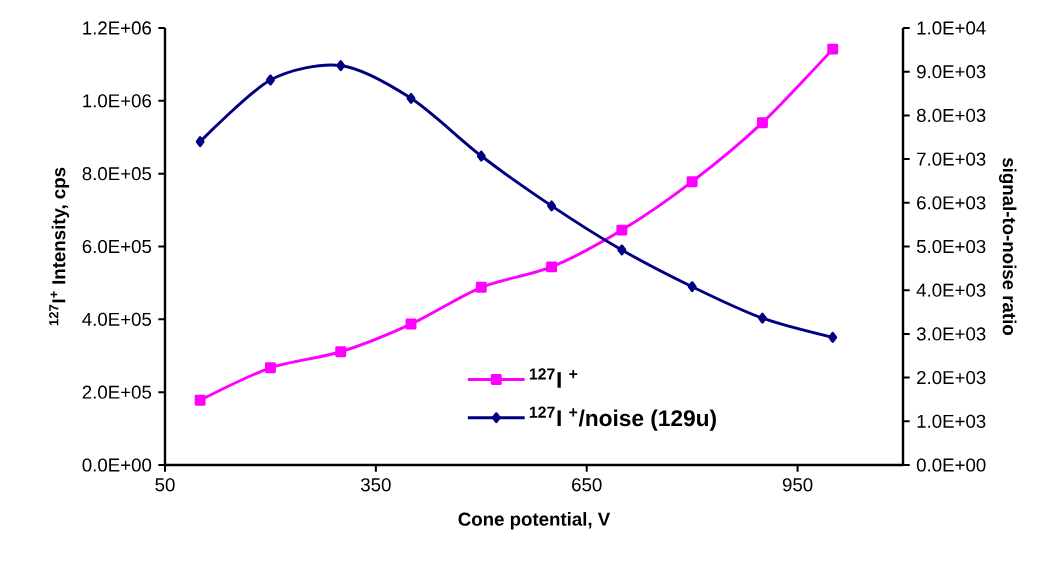 Image resolution: width=1052 pixels, height=561 pixels. Describe the element at coordinates (951, 246) in the screenshot. I see `y2-tick-label: 5.0E+03` at that location.